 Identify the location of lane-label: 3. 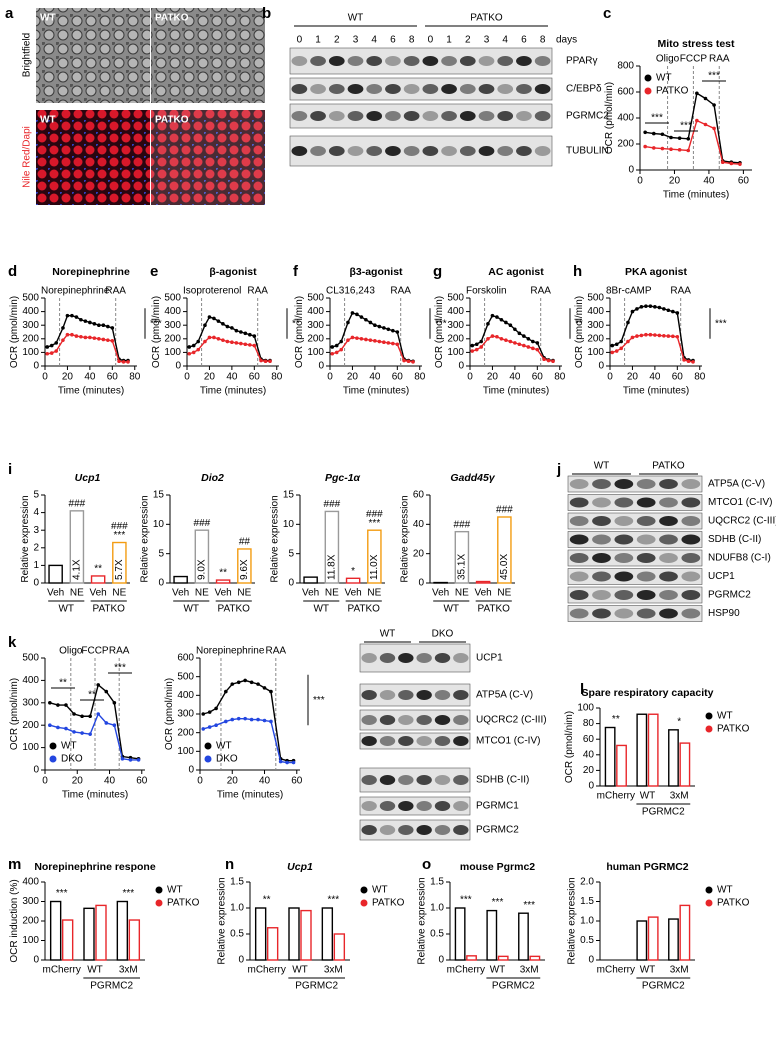
(356, 40).